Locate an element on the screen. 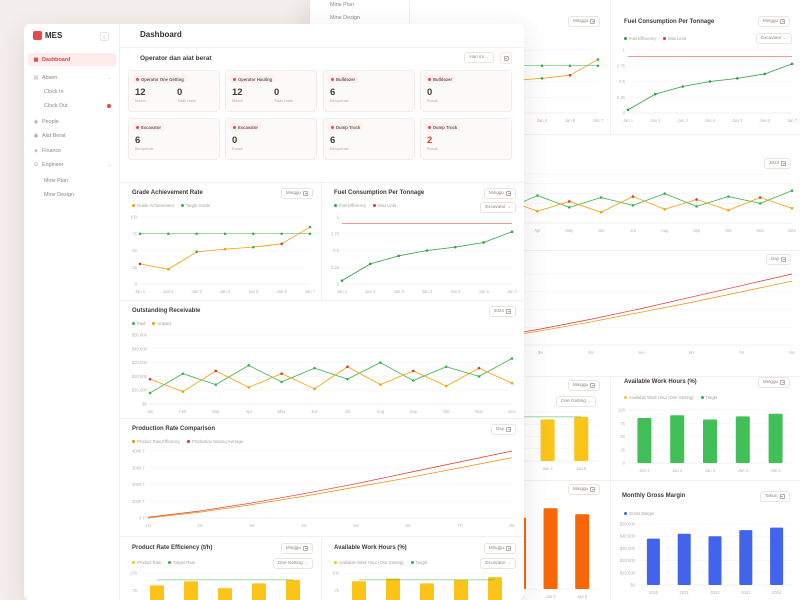 The width and height of the screenshot is (800, 600). chart-text: 2020 is located at coordinates (654, 592).